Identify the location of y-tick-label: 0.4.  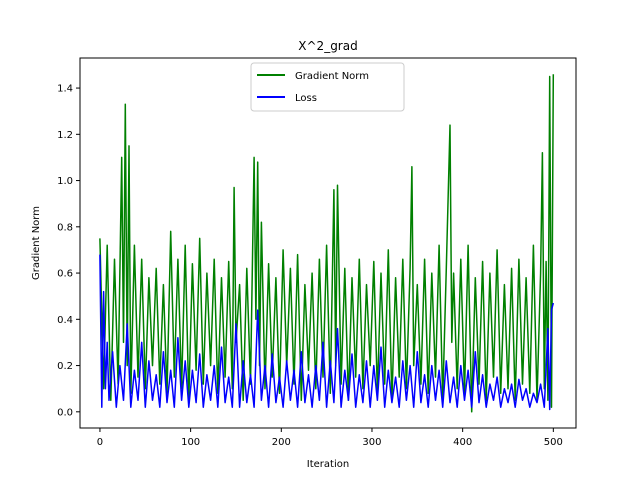
(65, 320).